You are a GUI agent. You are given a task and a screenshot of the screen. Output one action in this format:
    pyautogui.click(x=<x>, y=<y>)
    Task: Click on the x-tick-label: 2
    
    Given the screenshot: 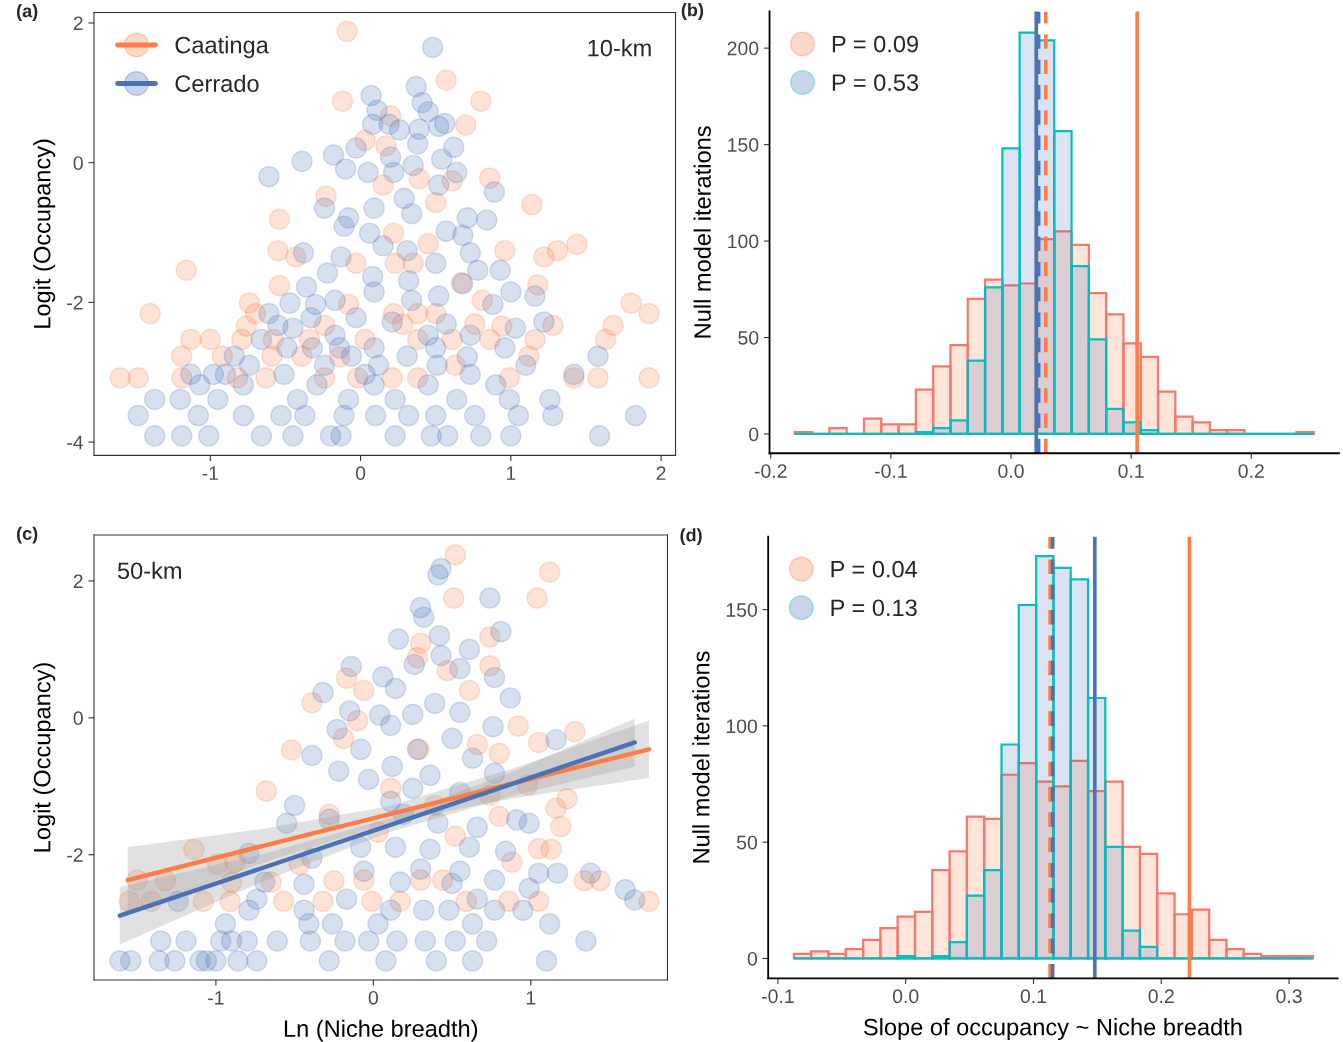 What is the action you would take?
    pyautogui.click(x=661, y=473)
    